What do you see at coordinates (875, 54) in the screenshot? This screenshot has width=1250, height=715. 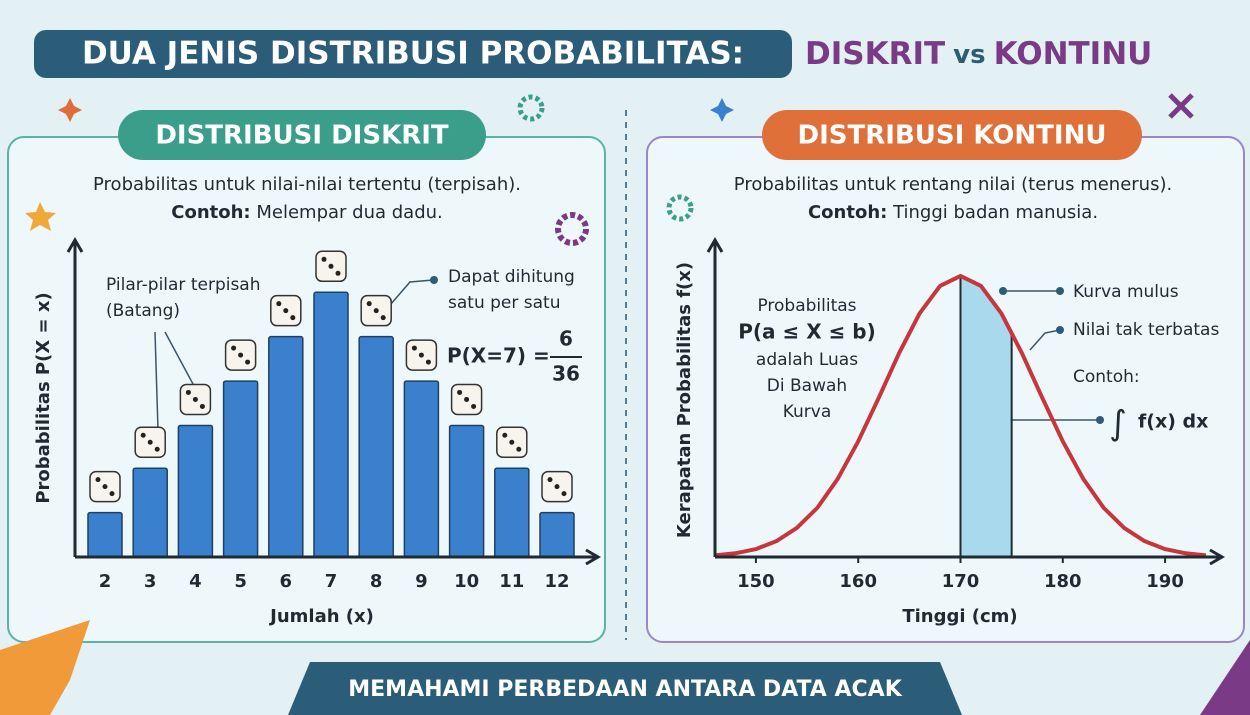 I see `title-left: DISKRIT` at bounding box center [875, 54].